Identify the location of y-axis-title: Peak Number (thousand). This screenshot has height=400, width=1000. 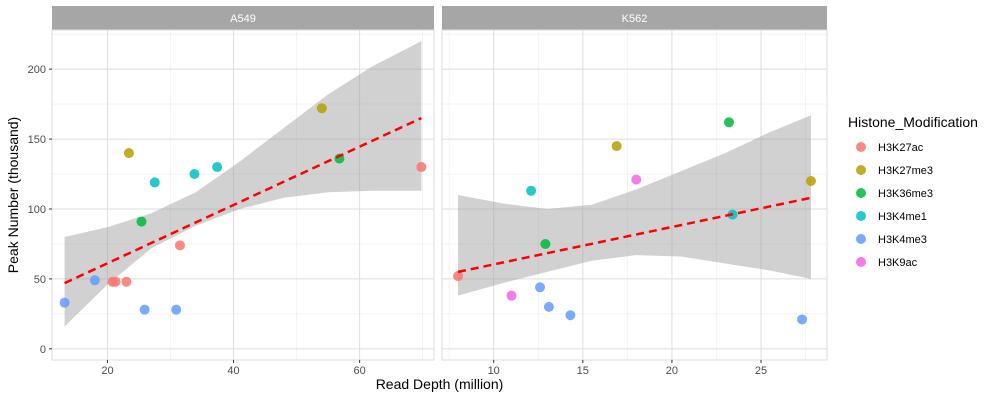
(13, 195).